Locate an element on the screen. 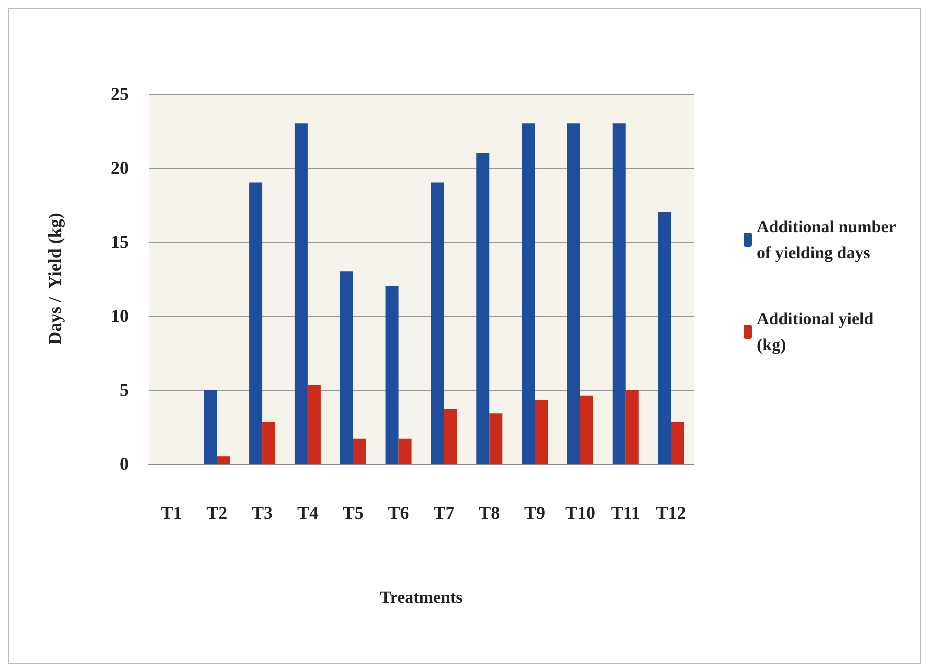 The height and width of the screenshot is (672, 929). y-tick-label: 0 is located at coordinates (124, 464).